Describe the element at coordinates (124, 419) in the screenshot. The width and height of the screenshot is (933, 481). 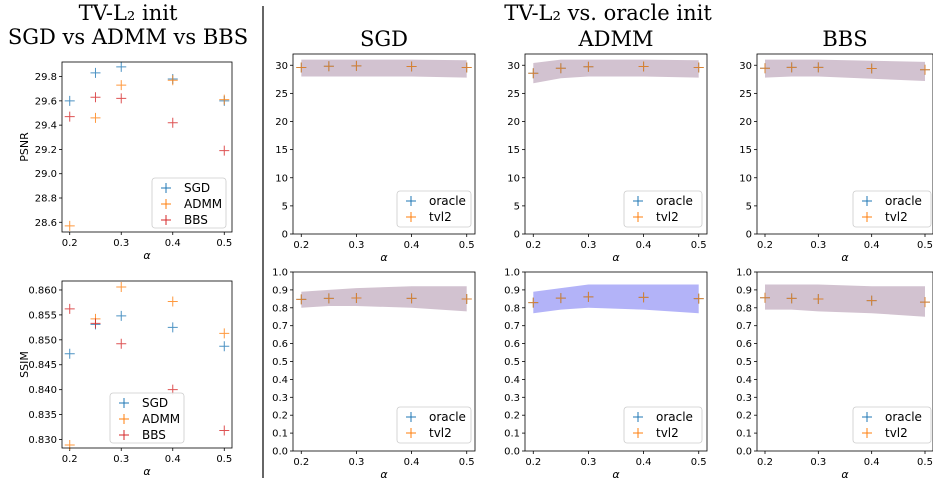
I see `legend-marker-ADMM` at that location.